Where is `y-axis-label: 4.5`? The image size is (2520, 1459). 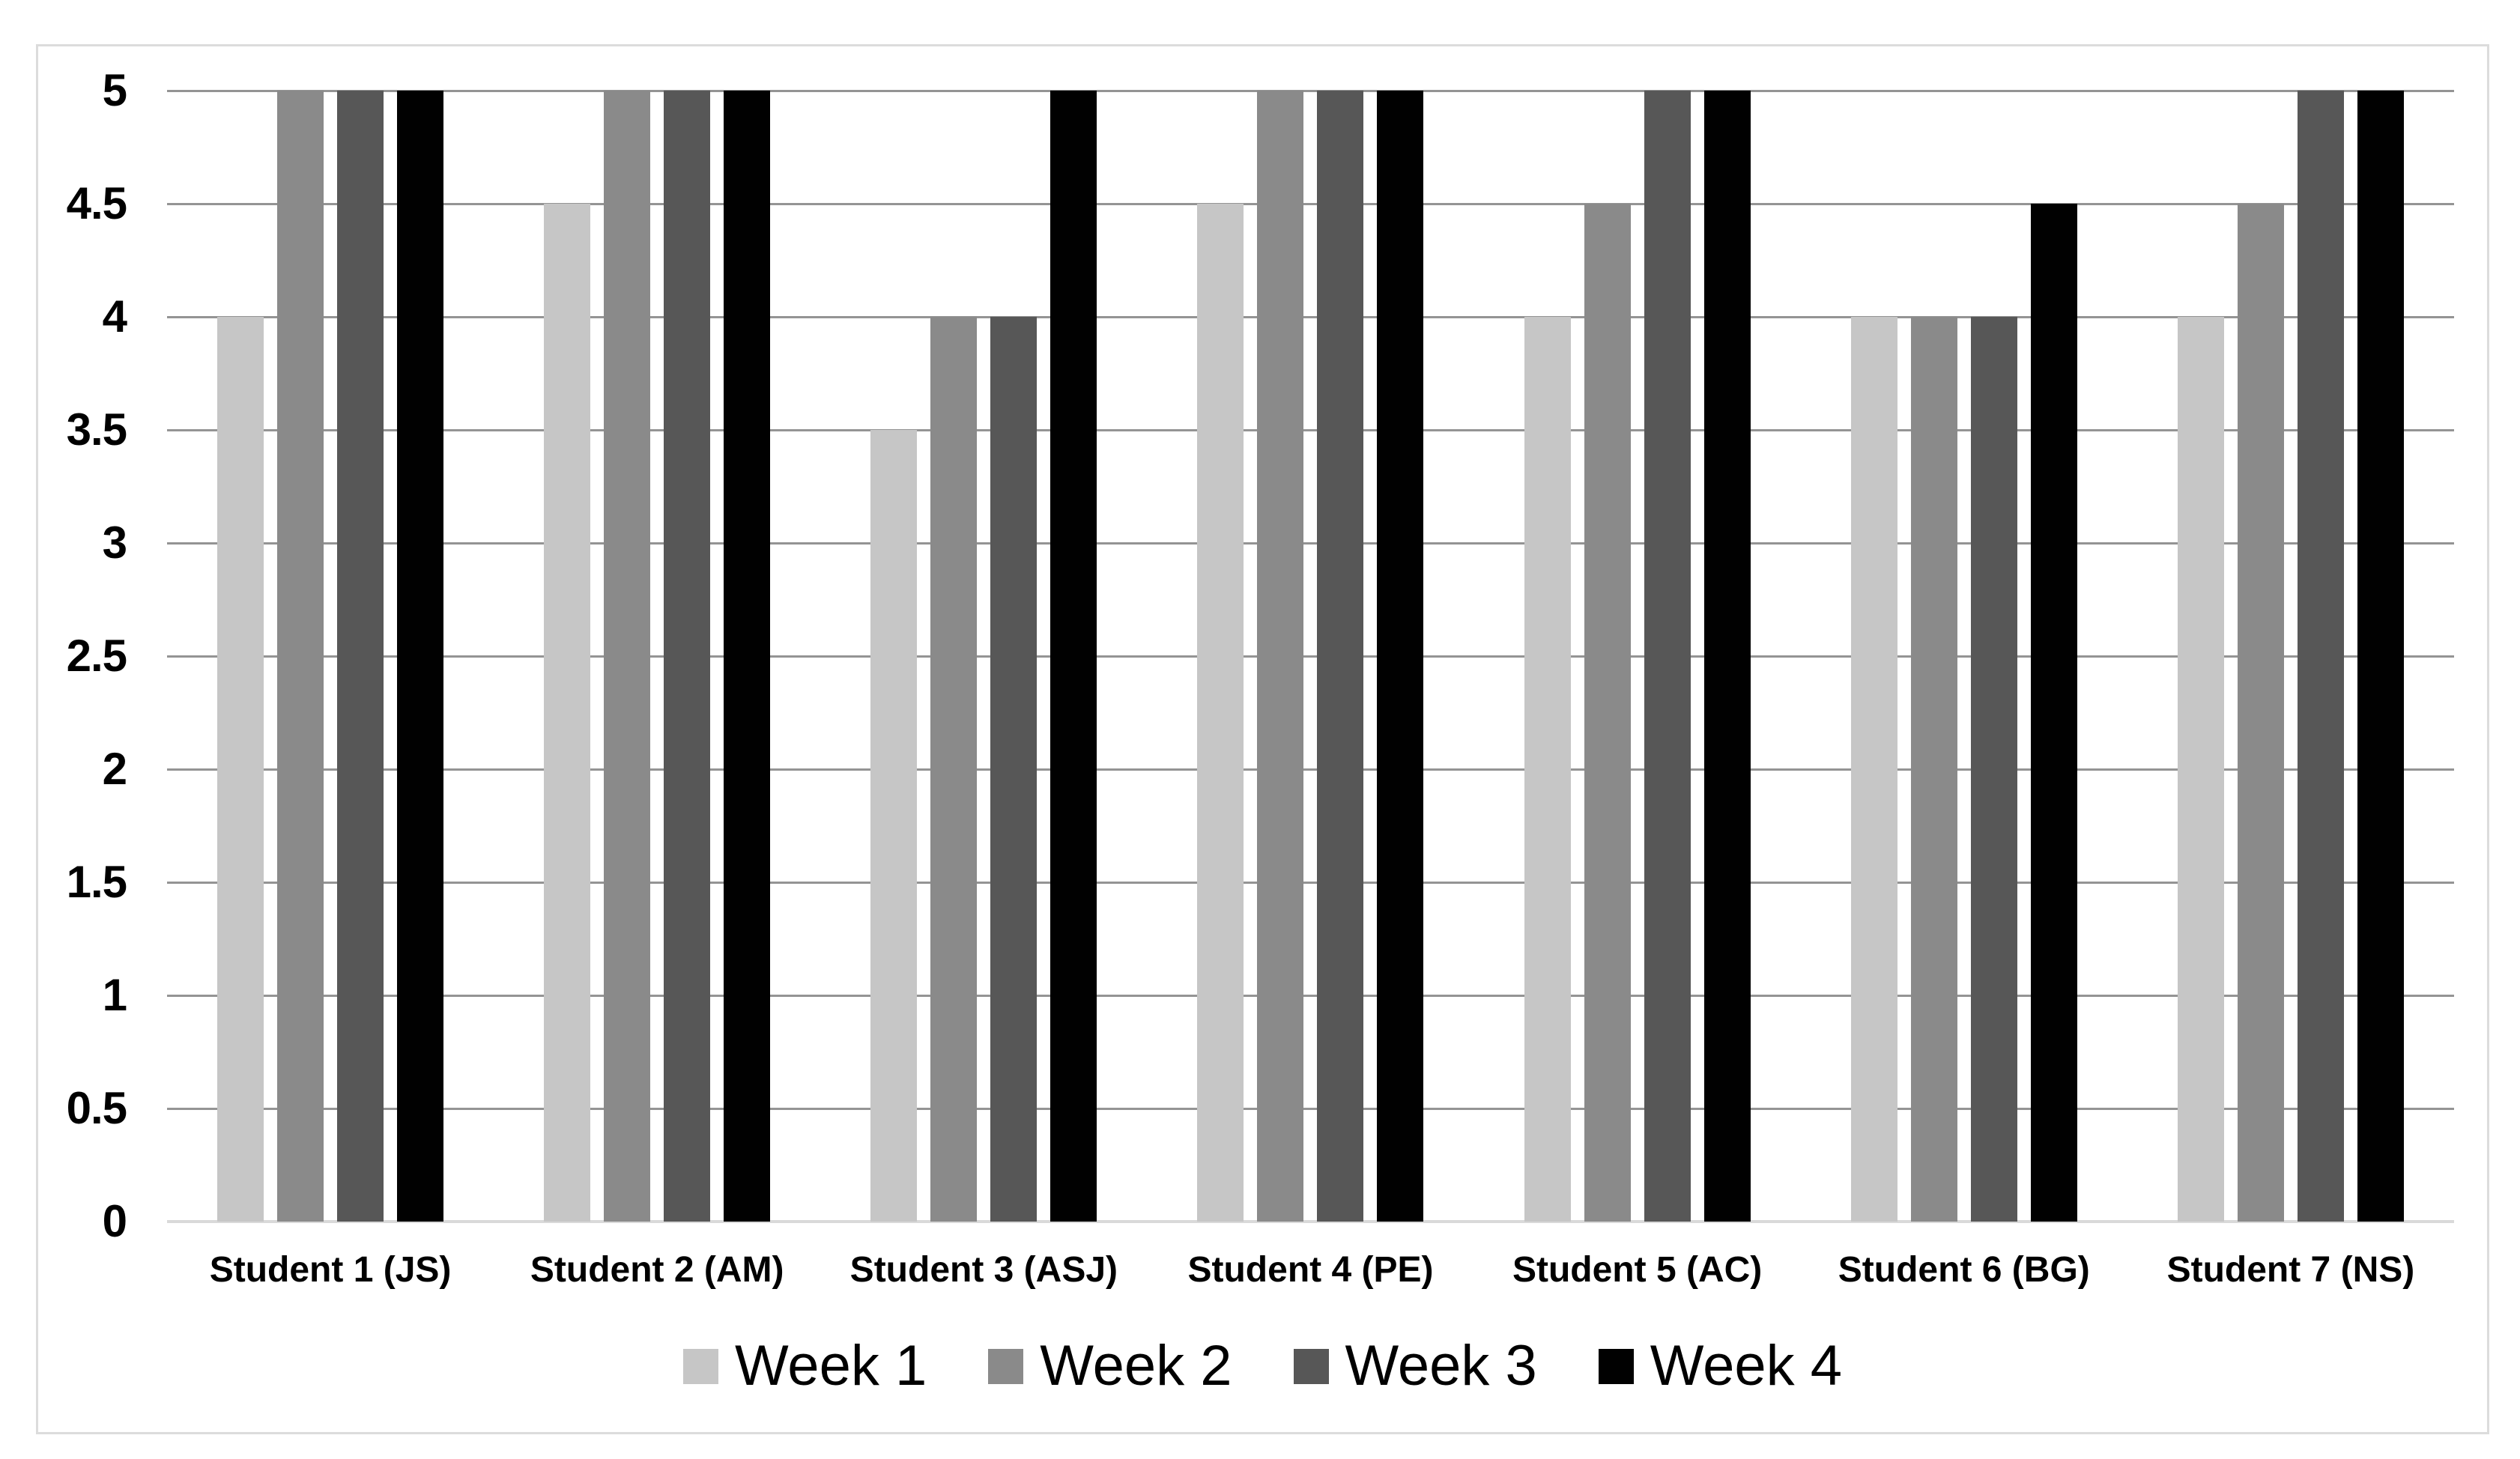
y-axis-label: 4.5 is located at coordinates (96, 203).